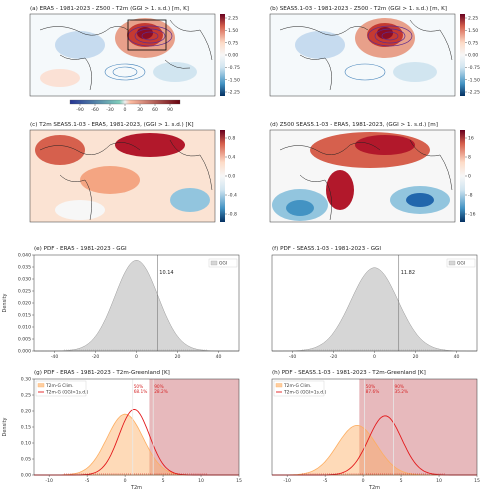 The height and width of the screenshot is (495, 500). What do you see at coordinates (233, 19) in the screenshot?
I see `panel-a-colorbar-tick-label: 2.25` at bounding box center [233, 19].